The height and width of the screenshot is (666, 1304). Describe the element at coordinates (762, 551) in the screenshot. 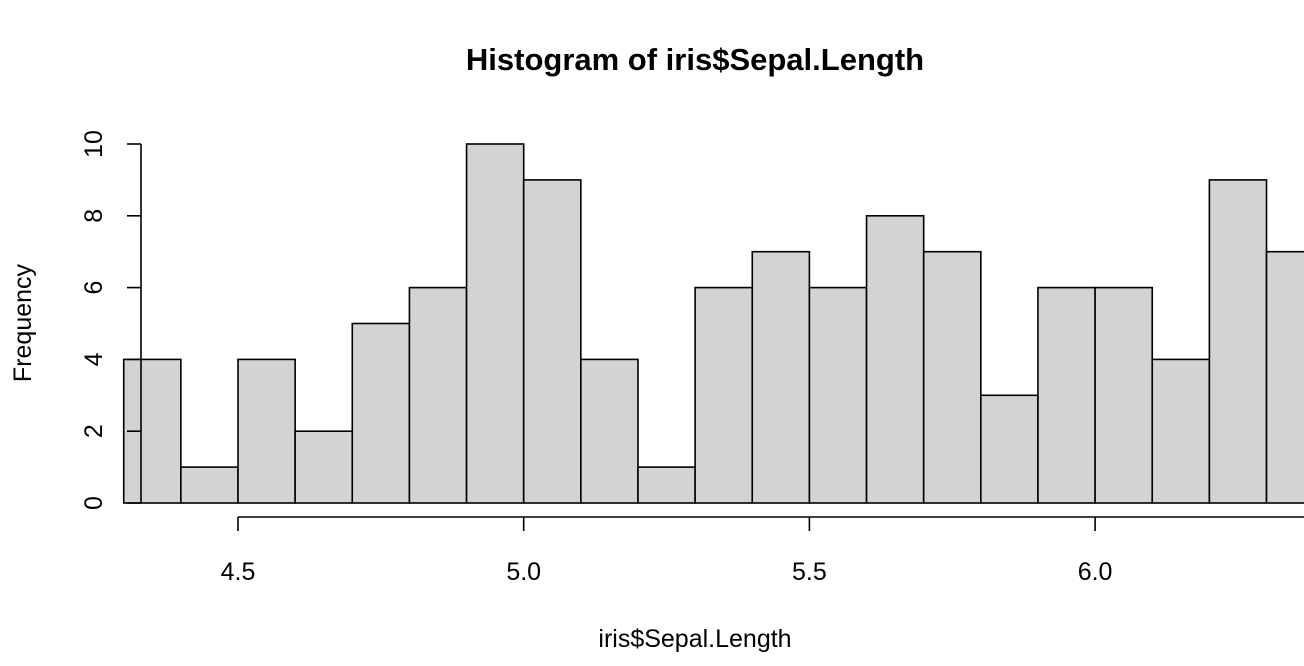

I see `x-axis: 4.55.05.56.06.57.07.58.0` at that location.